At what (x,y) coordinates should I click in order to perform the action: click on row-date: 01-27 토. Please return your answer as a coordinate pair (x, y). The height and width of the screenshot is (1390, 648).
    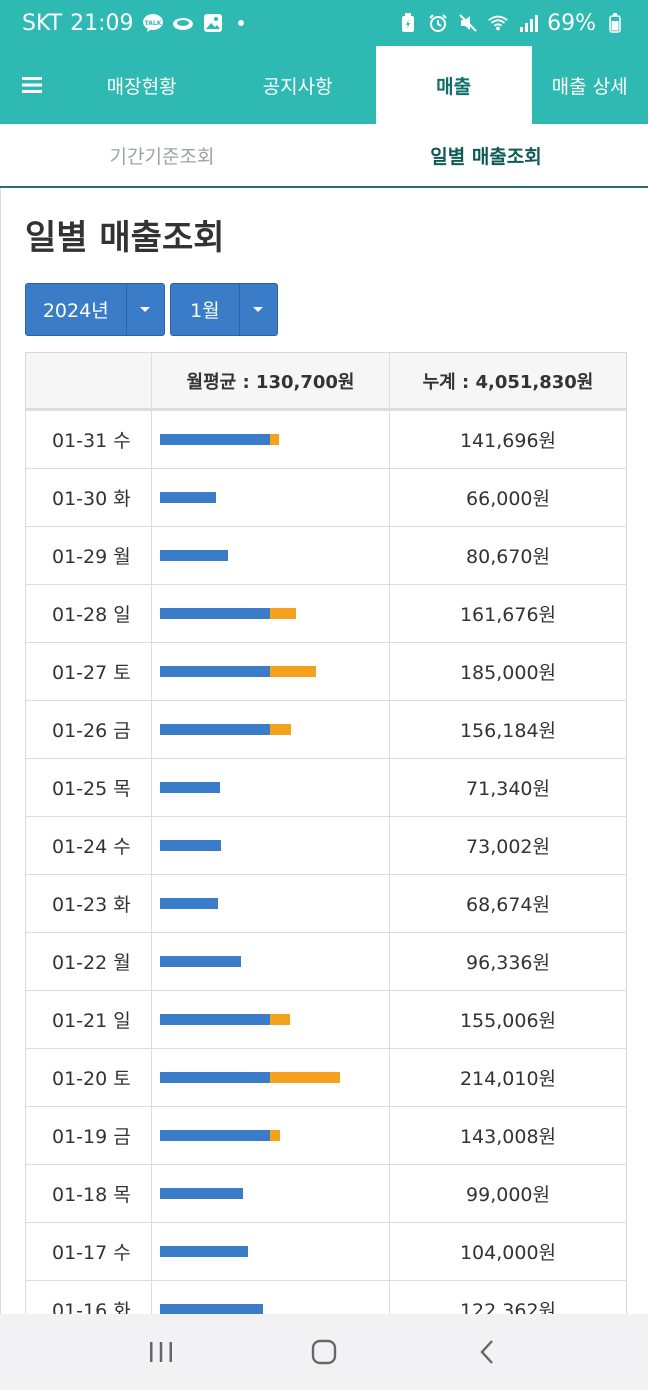
    Looking at the image, I should click on (89, 671).